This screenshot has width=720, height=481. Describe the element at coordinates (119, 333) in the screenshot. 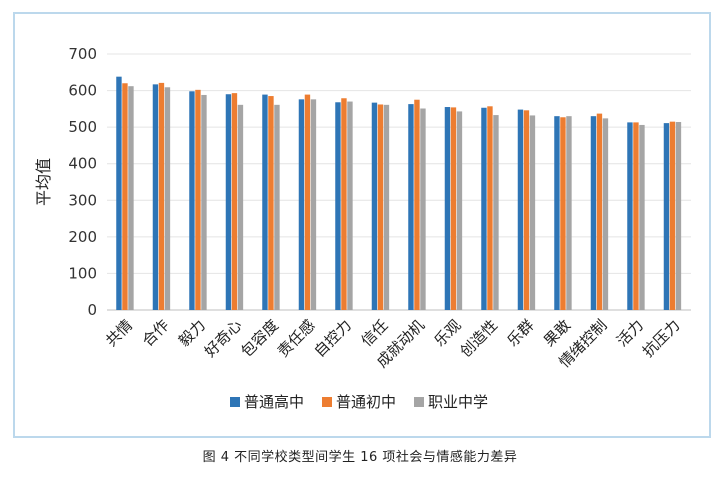

I see `x-tick-label: 共情` at that location.